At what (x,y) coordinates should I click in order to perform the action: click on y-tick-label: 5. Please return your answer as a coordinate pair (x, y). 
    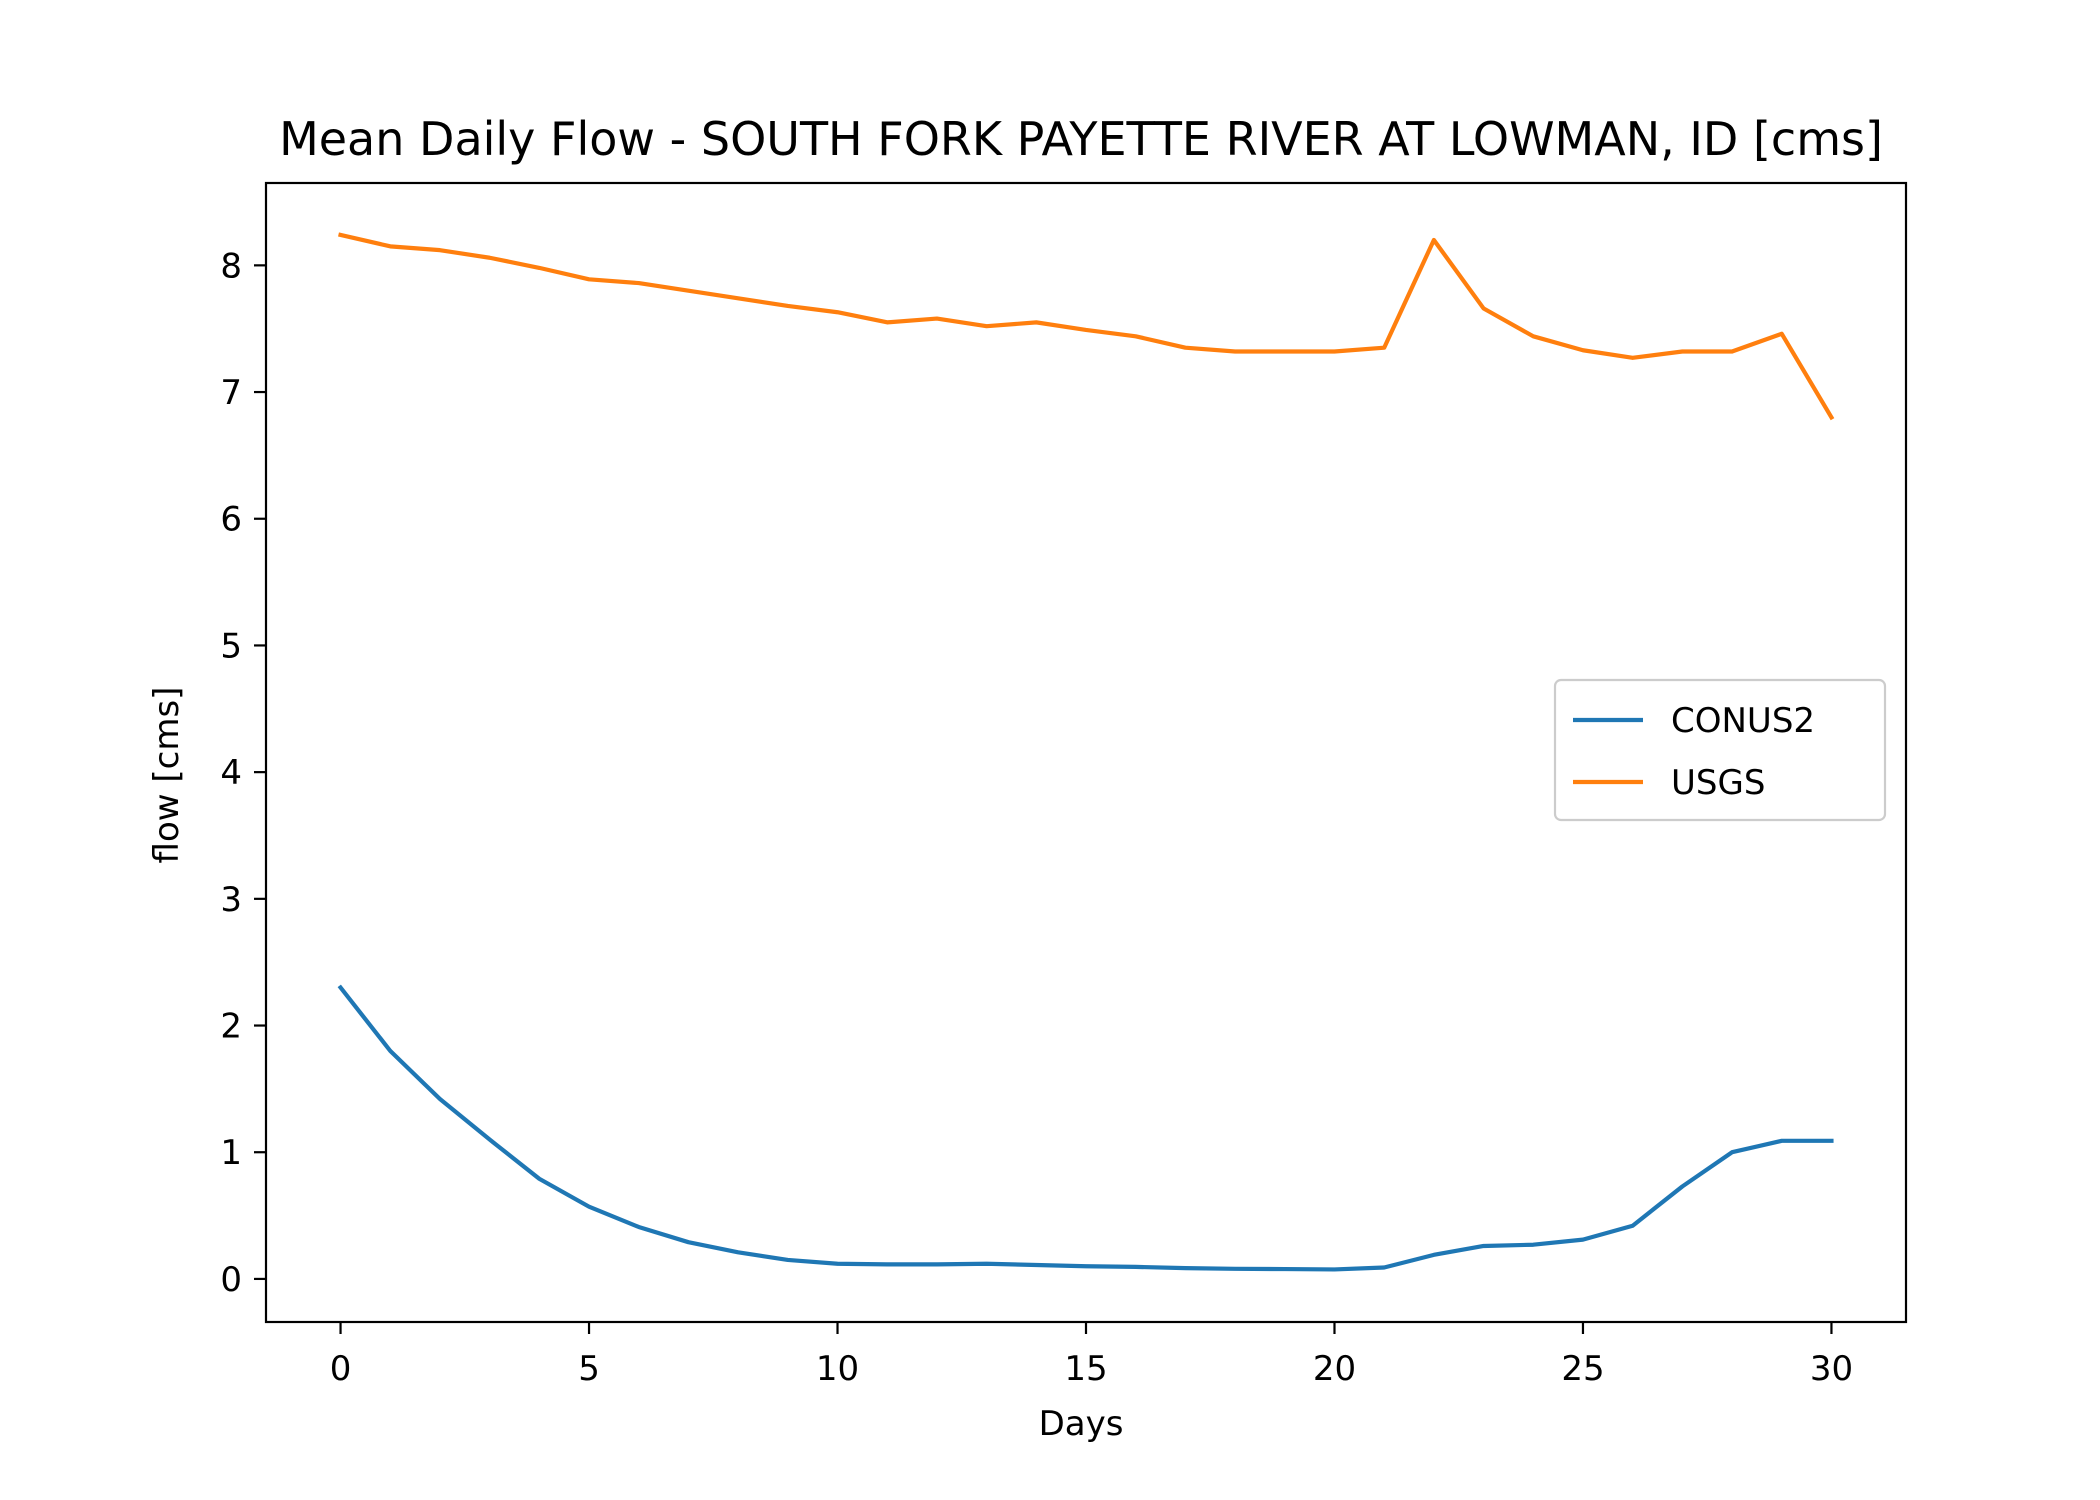
    Looking at the image, I should click on (231, 646).